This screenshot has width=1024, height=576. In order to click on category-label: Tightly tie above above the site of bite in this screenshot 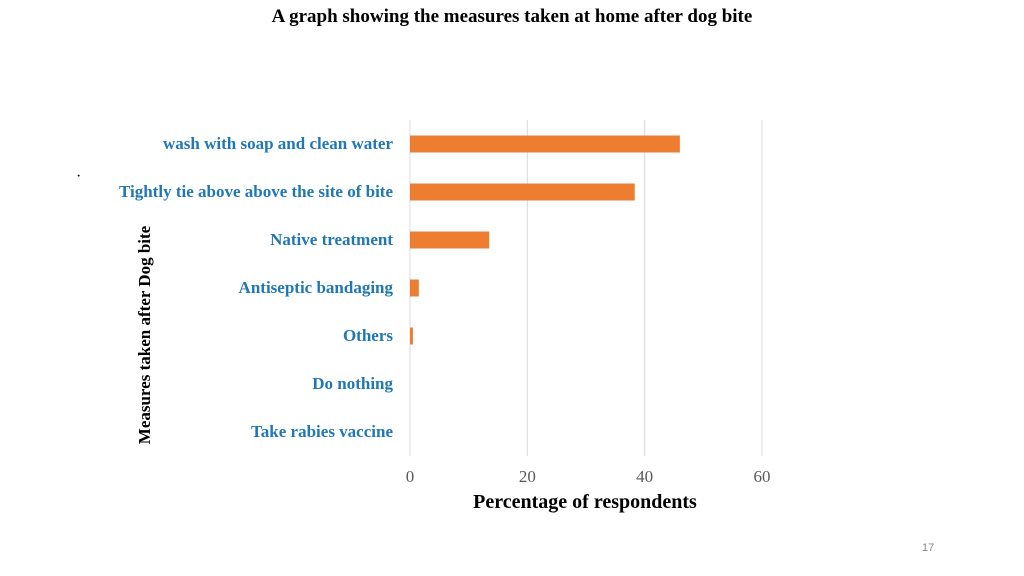, I will do `click(255, 191)`.